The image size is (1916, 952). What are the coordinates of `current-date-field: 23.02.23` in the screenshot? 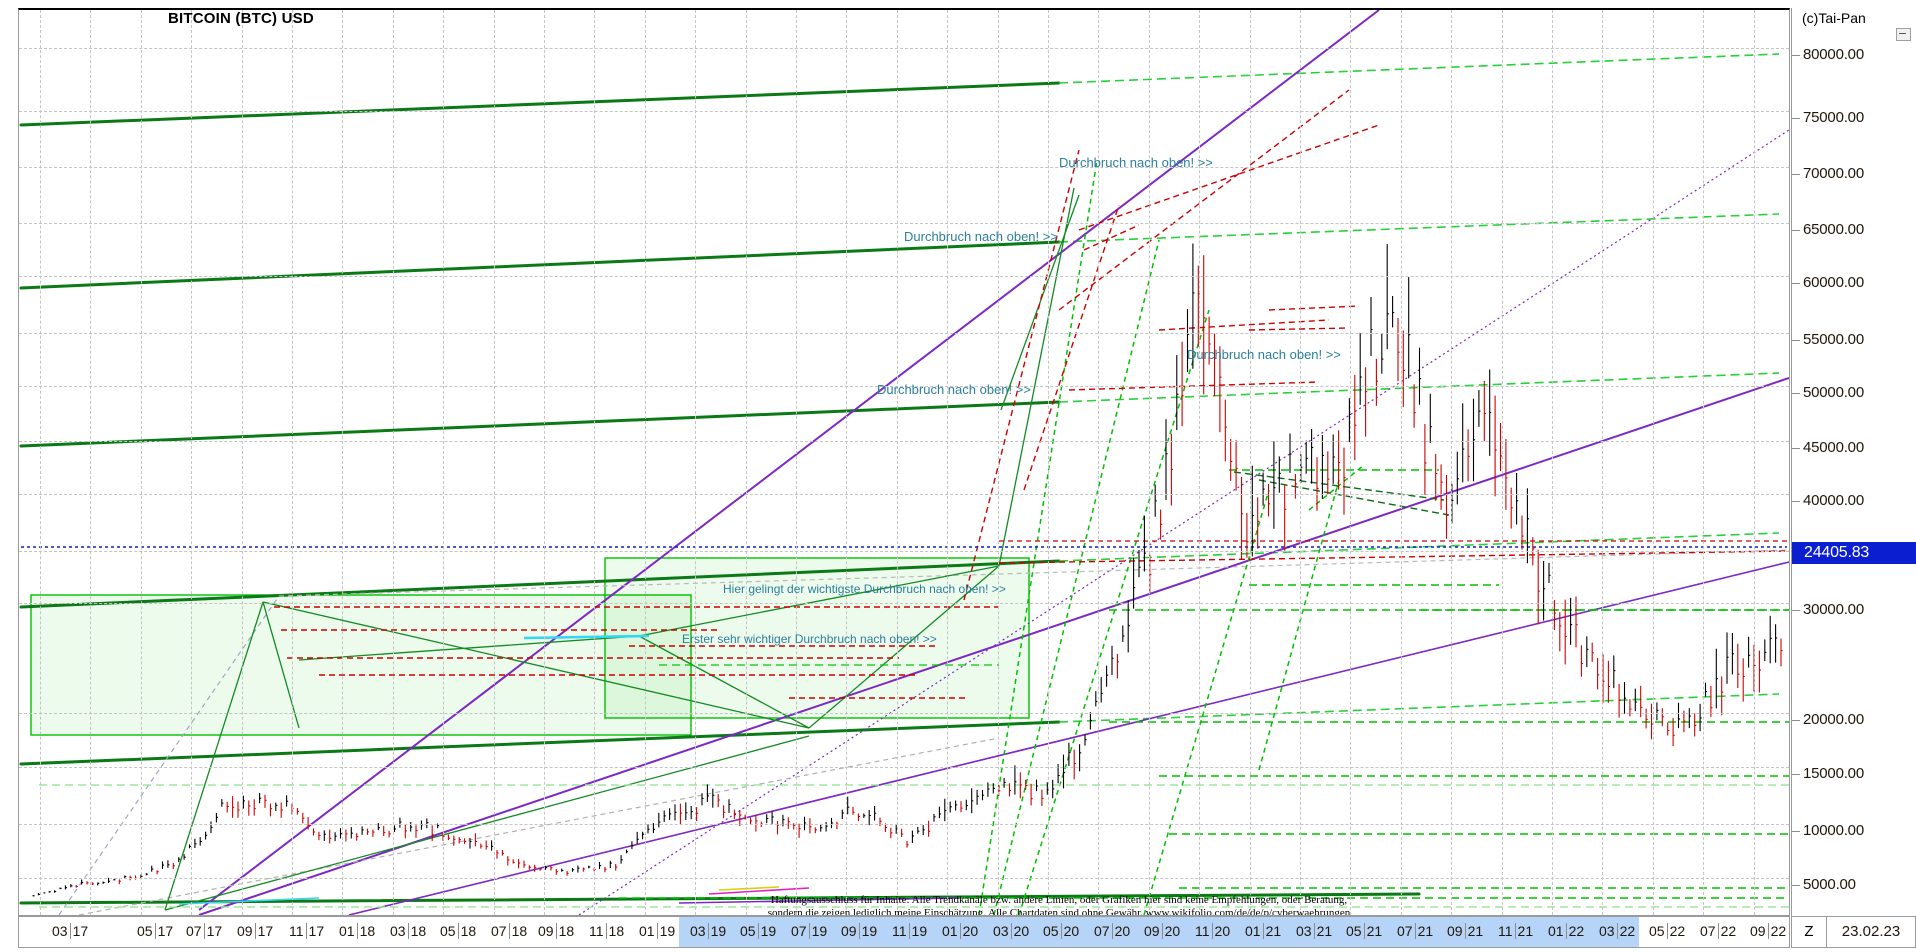 It's located at (1871, 932).